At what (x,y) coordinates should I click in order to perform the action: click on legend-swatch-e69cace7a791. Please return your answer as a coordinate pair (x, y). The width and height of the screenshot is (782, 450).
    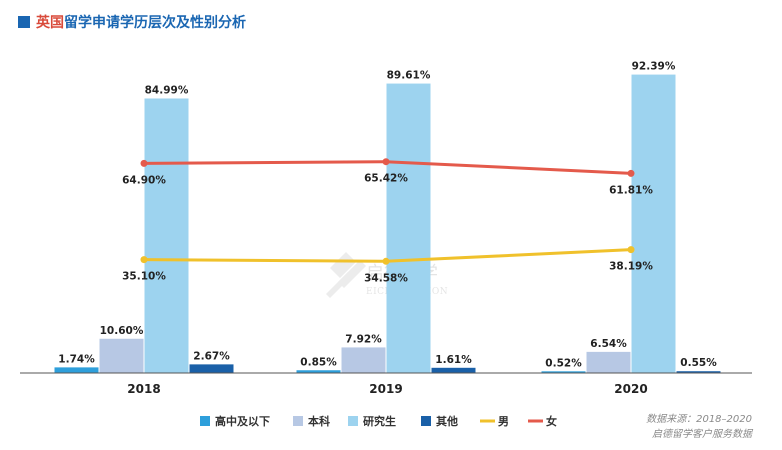
    Looking at the image, I should click on (298, 421).